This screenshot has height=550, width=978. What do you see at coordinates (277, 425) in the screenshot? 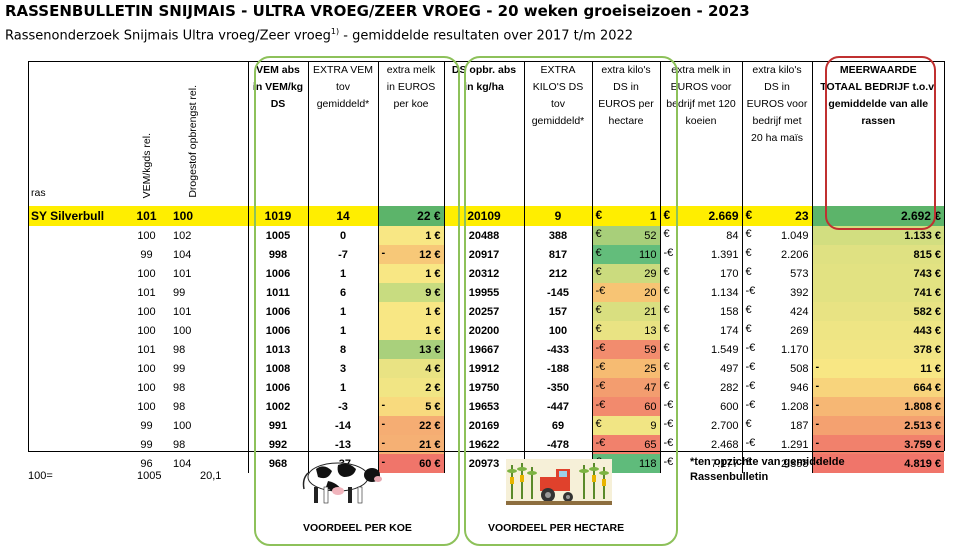
I see `cell-vem-abs: 991` at bounding box center [277, 425].